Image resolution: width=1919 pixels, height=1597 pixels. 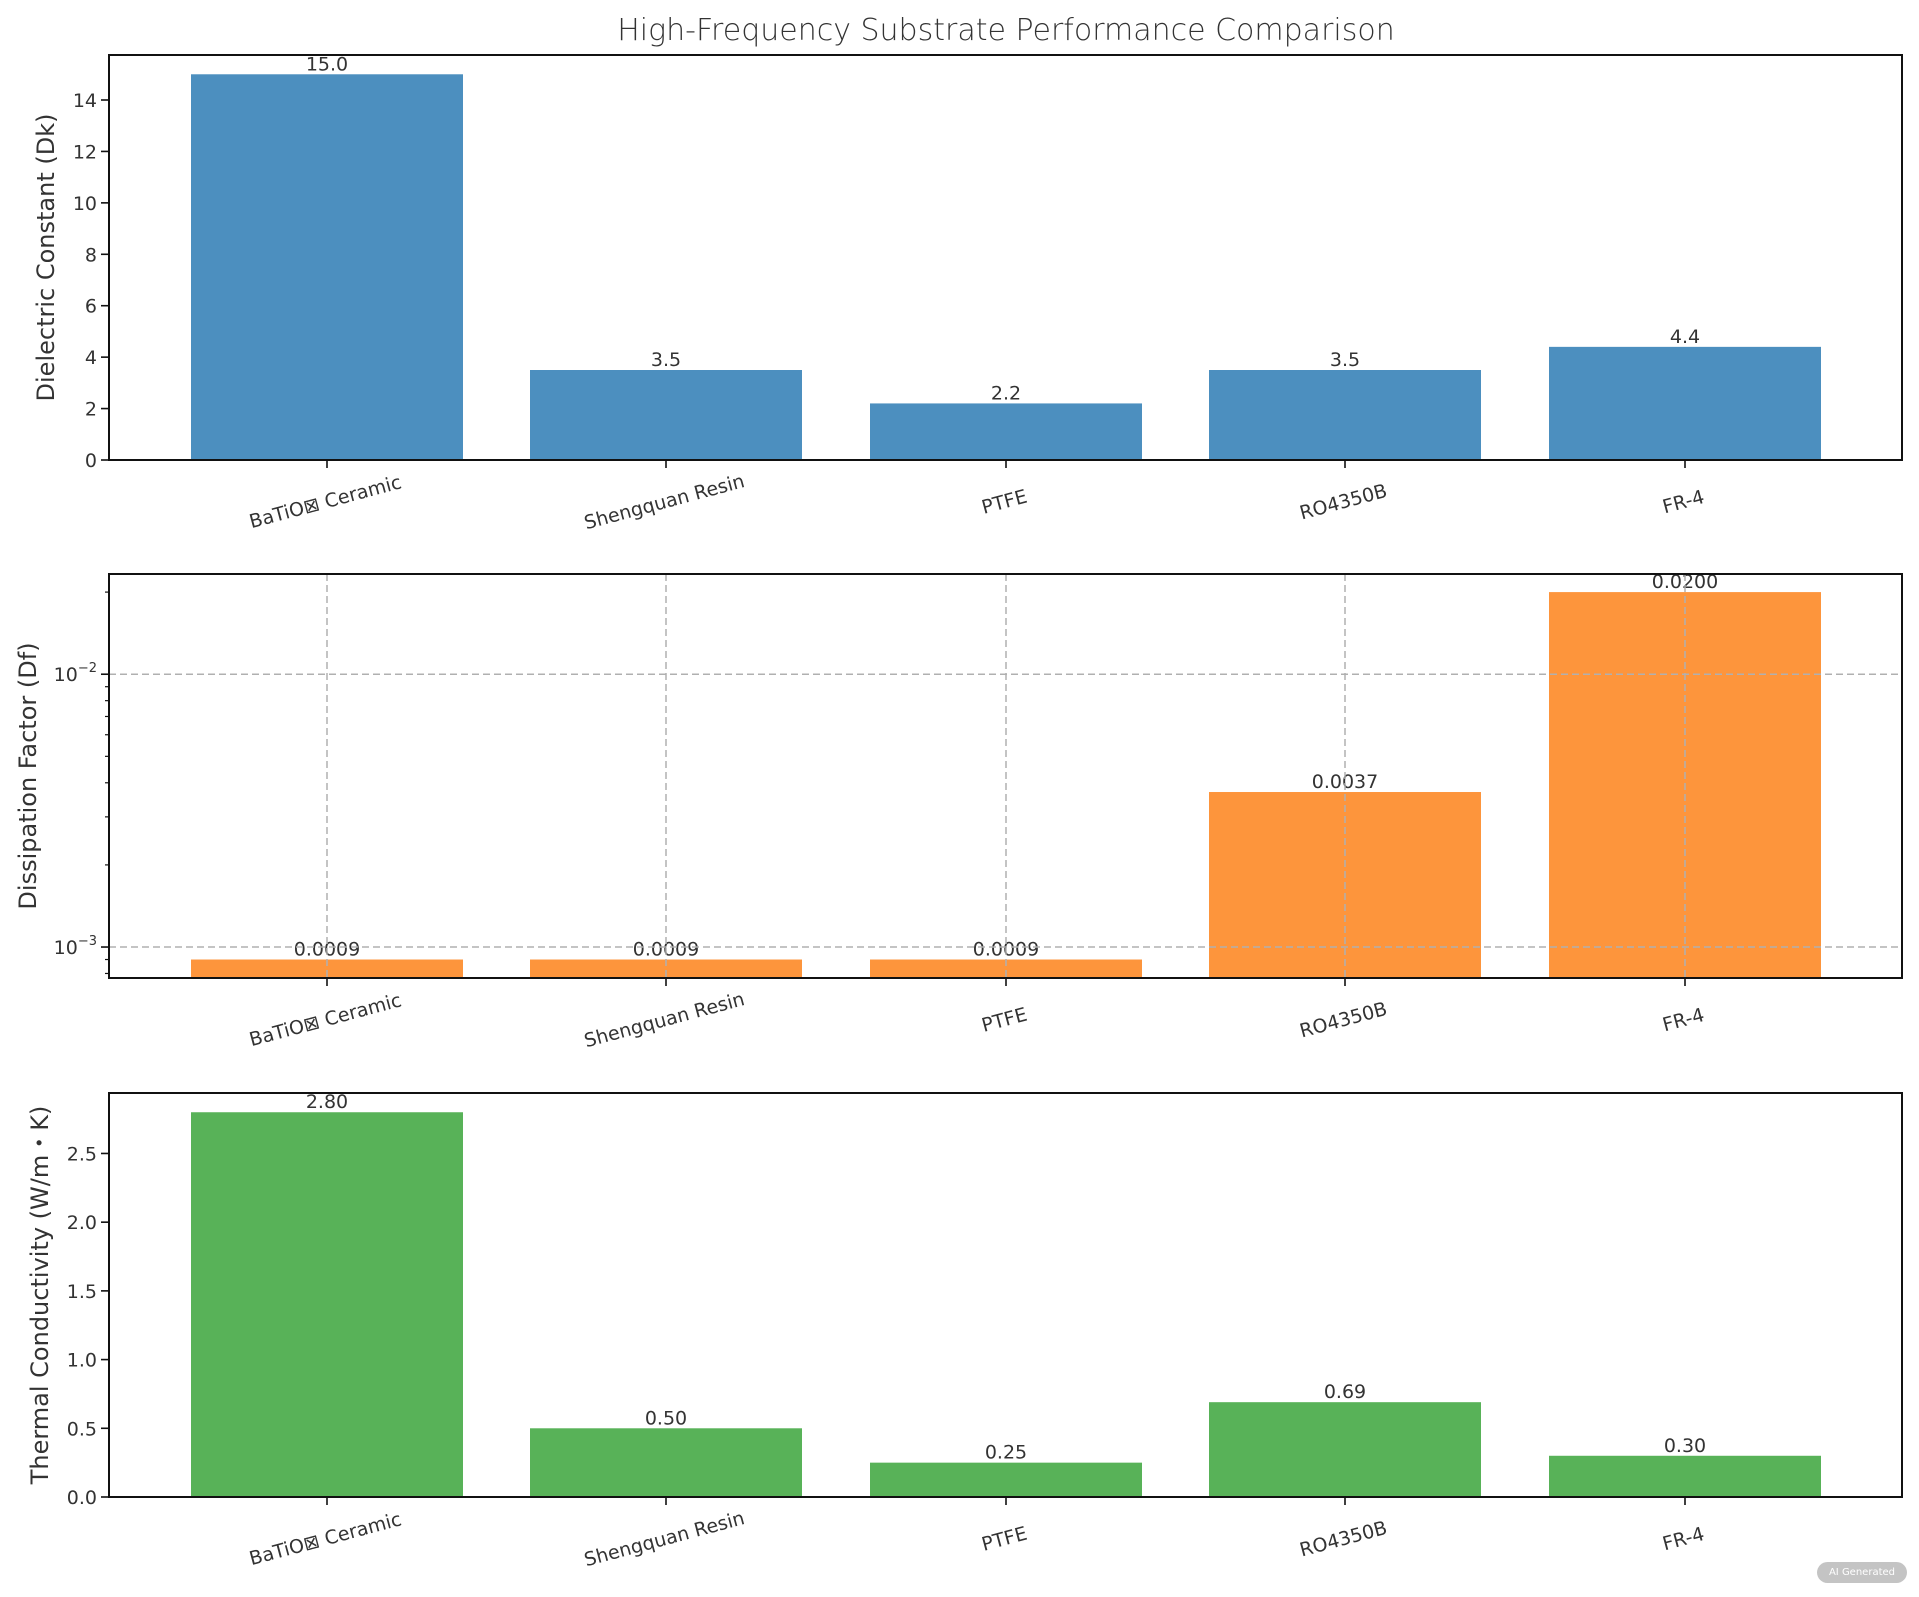 I want to click on data-label: 0.50, so click(x=666, y=1418).